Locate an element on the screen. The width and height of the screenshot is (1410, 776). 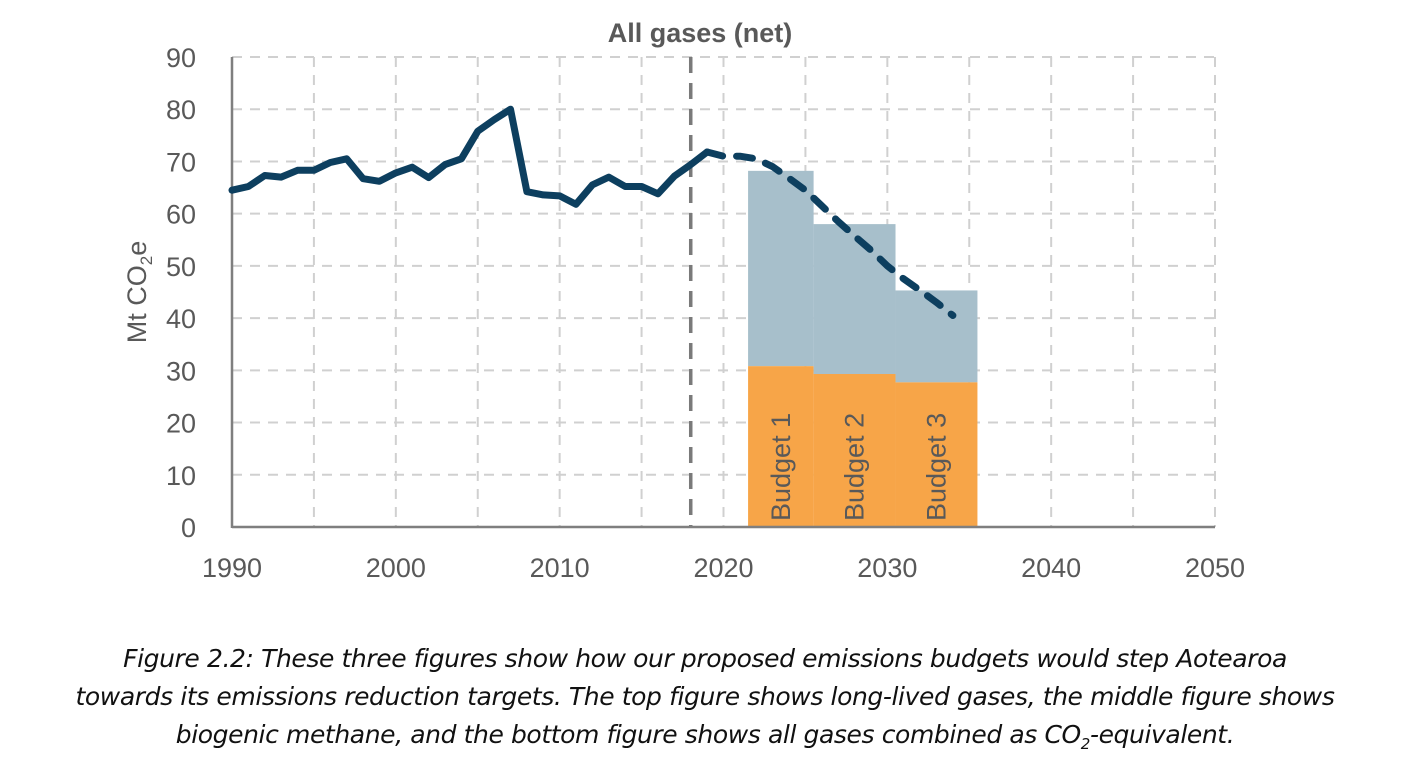
y-axis-label: Mt CO2e is located at coordinates (139, 292).